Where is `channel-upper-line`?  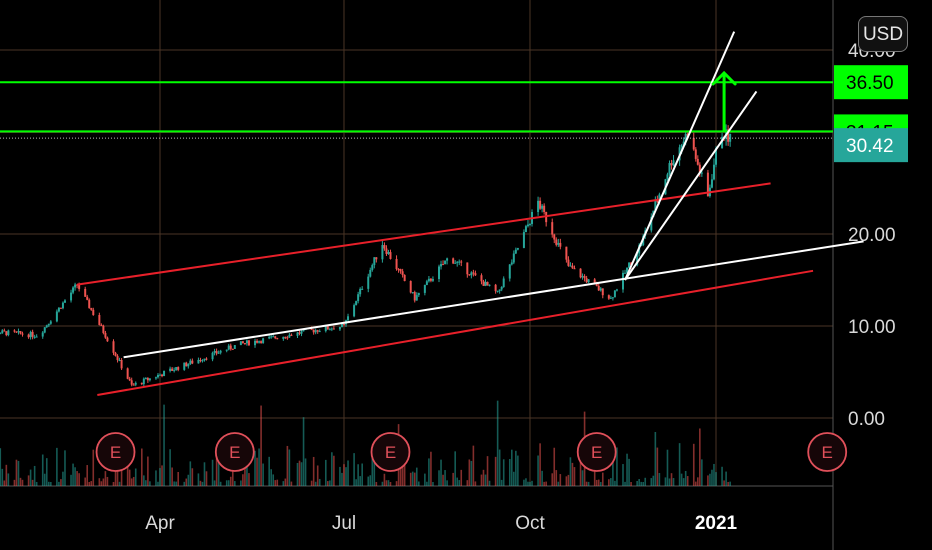
channel-upper-line is located at coordinates (423, 234).